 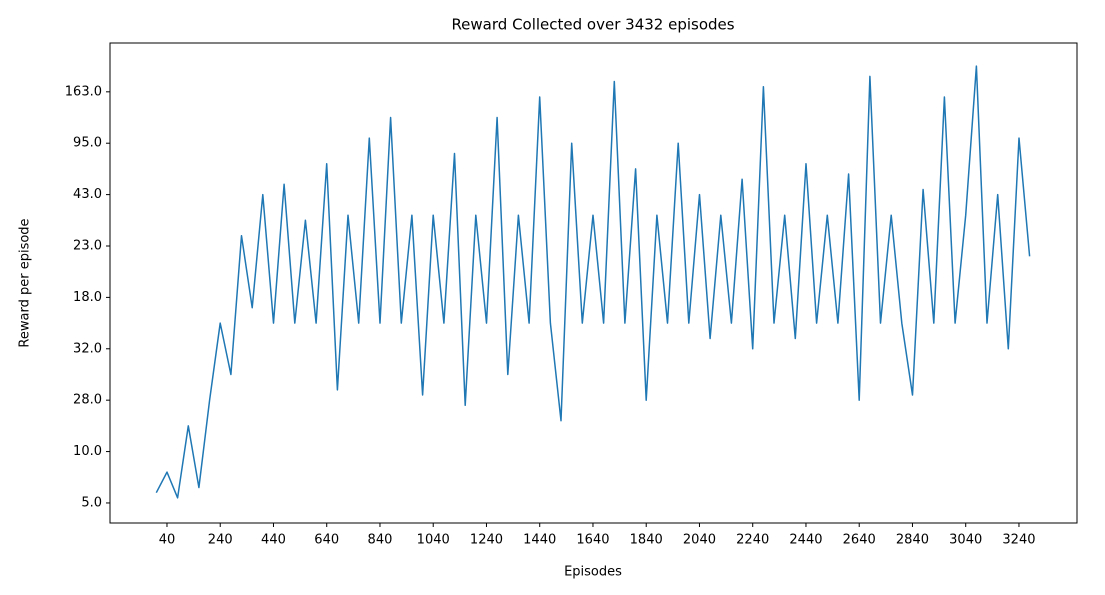 What do you see at coordinates (25, 282) in the screenshot?
I see `y-axis-label: Reward per episode` at bounding box center [25, 282].